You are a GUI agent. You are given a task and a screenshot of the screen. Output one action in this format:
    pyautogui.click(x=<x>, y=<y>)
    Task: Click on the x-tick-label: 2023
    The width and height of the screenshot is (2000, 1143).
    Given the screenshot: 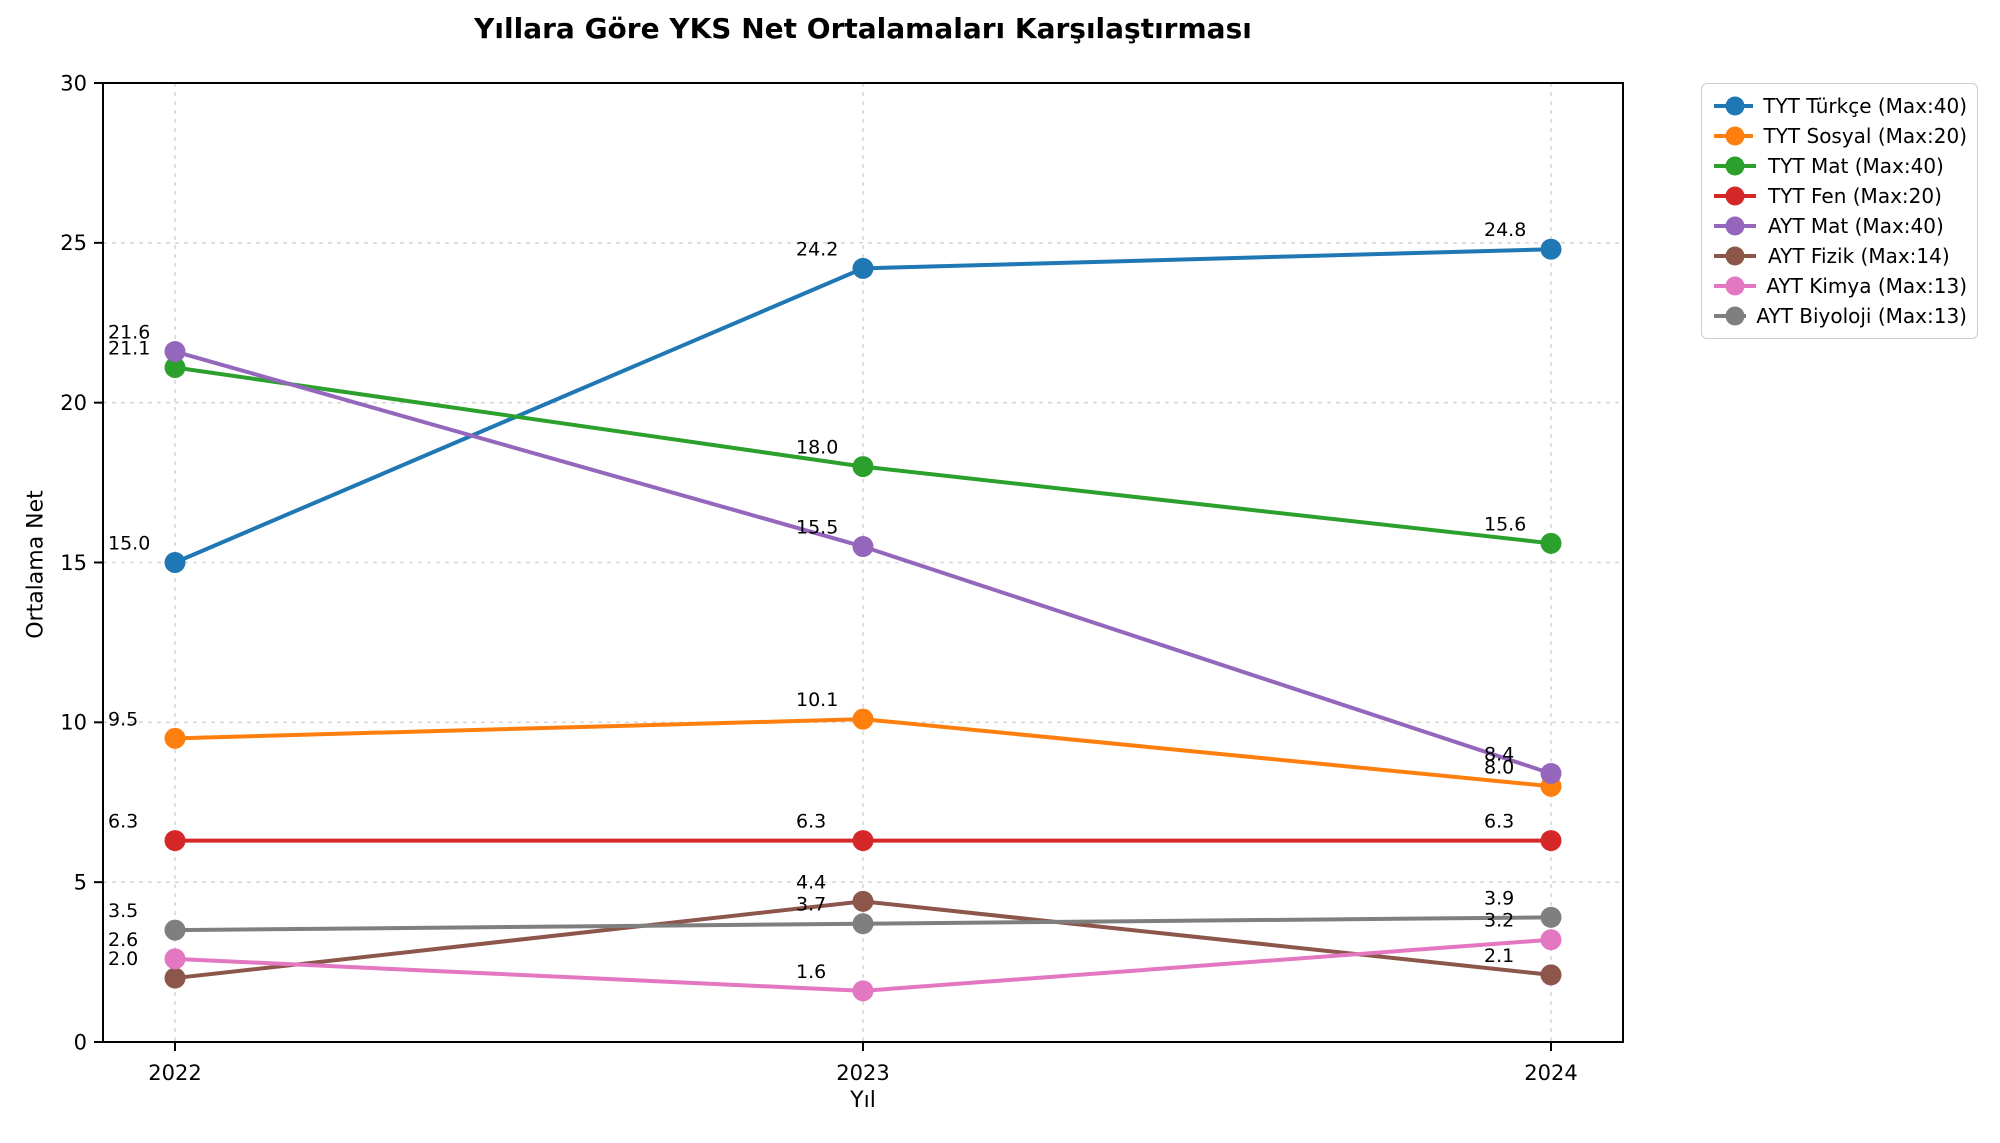 What is the action you would take?
    pyautogui.click(x=862, y=1073)
    